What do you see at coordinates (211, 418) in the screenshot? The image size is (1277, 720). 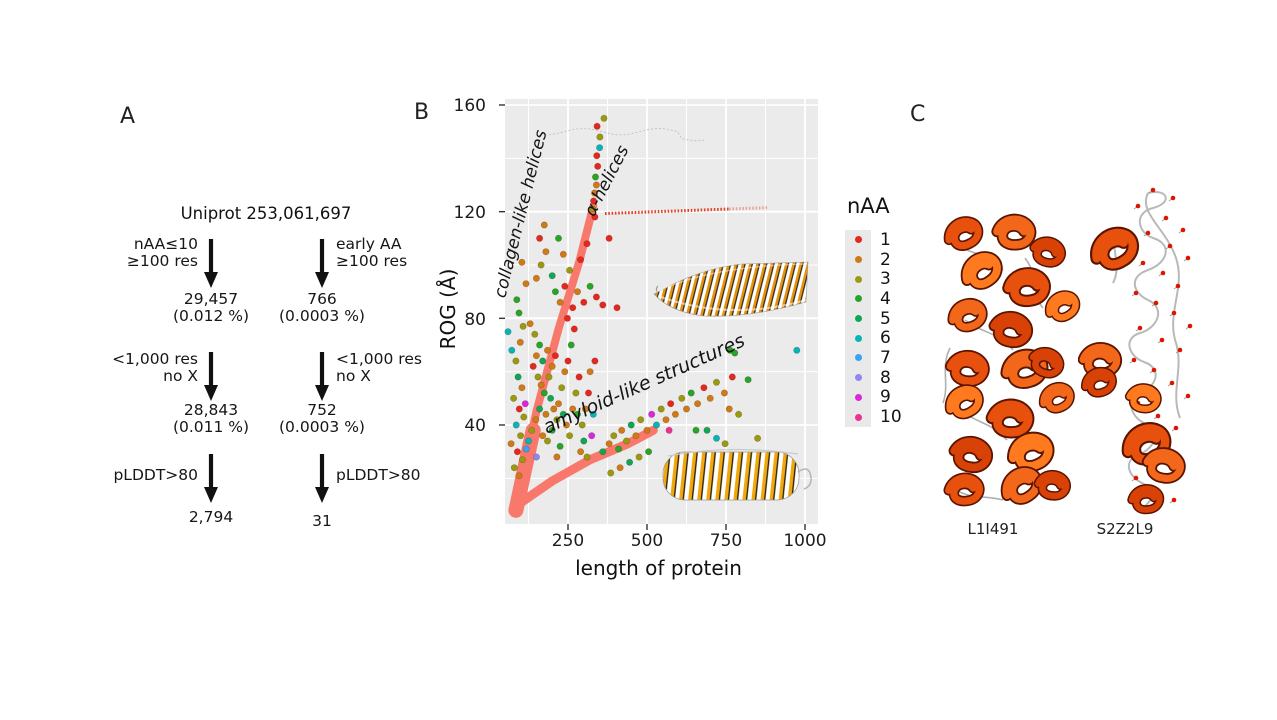 I see `result-stage2-left: 28,843 (0.011 %)` at bounding box center [211, 418].